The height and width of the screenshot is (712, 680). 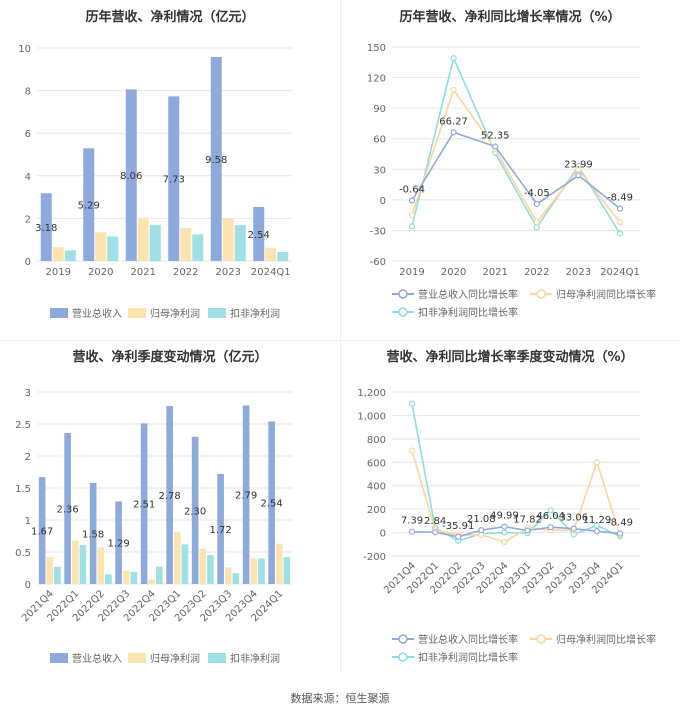 I want to click on y-tick-label: 2, so click(x=28, y=457).